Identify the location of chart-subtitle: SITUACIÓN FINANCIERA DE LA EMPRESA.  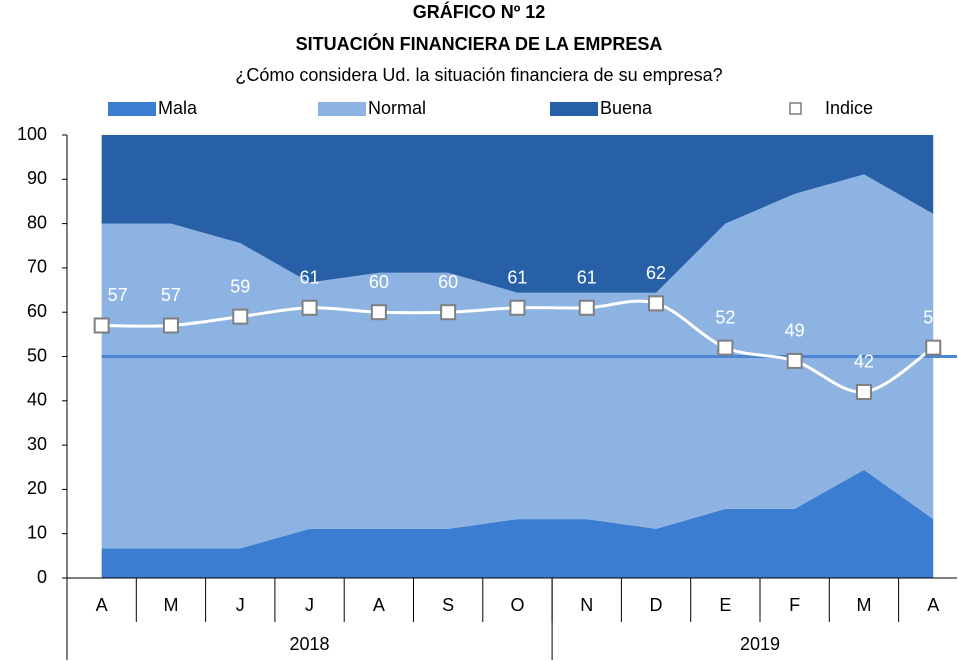
(479, 43).